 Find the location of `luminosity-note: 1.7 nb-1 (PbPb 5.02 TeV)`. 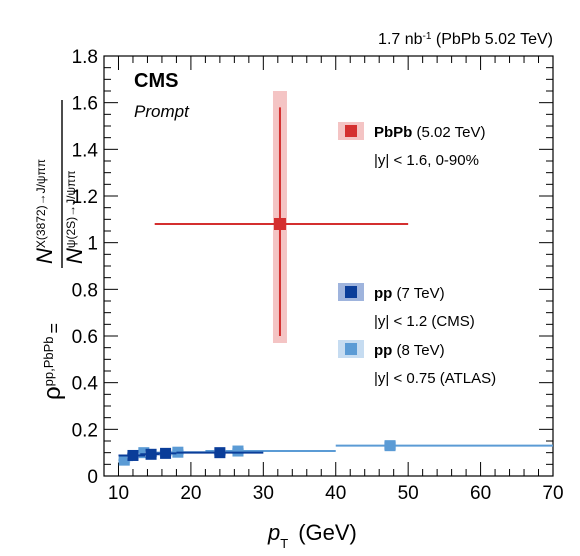

luminosity-note: 1.7 nb-1 (PbPb 5.02 TeV) is located at coordinates (465, 40).